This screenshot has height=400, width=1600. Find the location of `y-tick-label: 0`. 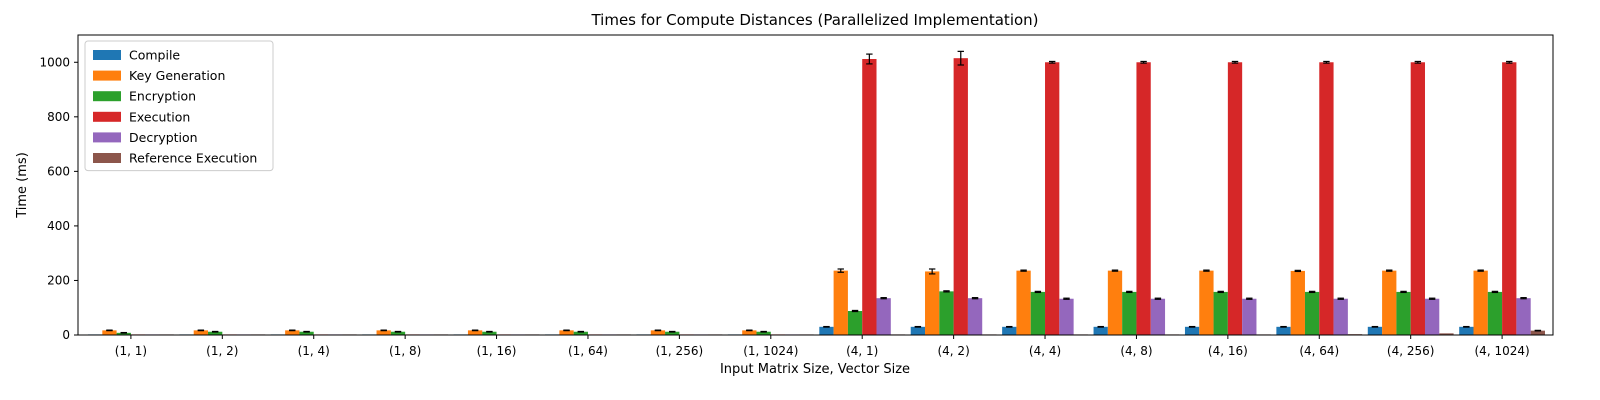

y-tick-label: 0 is located at coordinates (66, 335).